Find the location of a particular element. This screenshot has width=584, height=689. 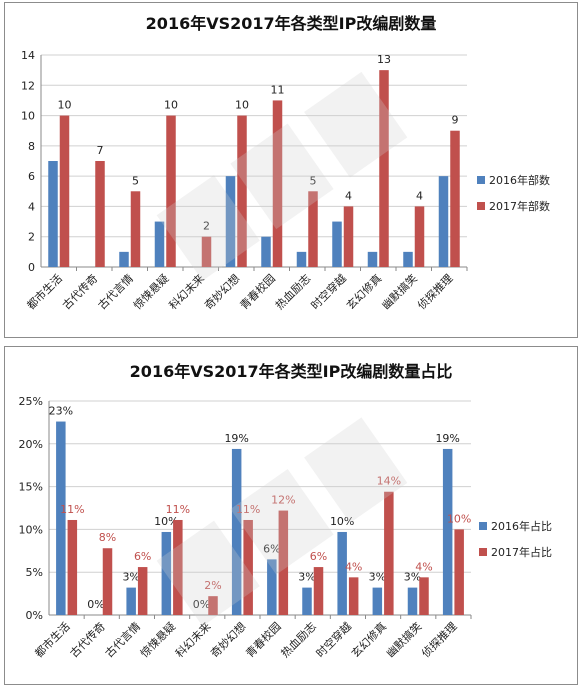

x-tick-label: 古代传奇 is located at coordinates (80, 292).